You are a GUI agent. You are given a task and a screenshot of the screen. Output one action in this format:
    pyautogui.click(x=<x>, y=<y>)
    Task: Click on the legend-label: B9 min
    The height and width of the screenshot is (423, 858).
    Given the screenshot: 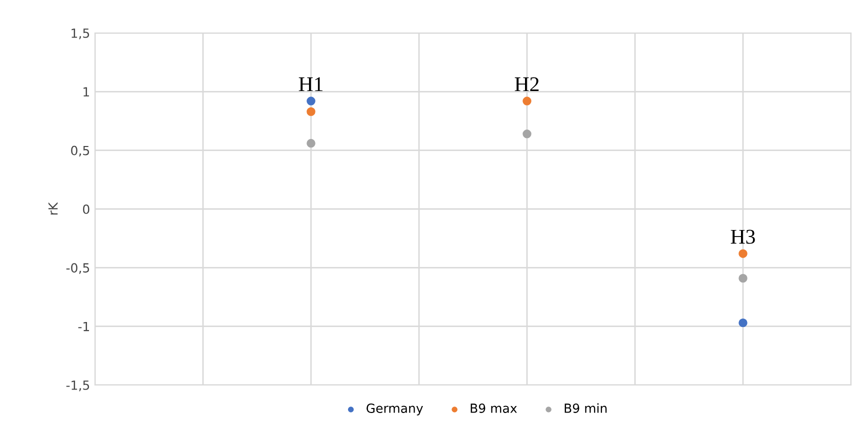 What is the action you would take?
    pyautogui.click(x=585, y=408)
    